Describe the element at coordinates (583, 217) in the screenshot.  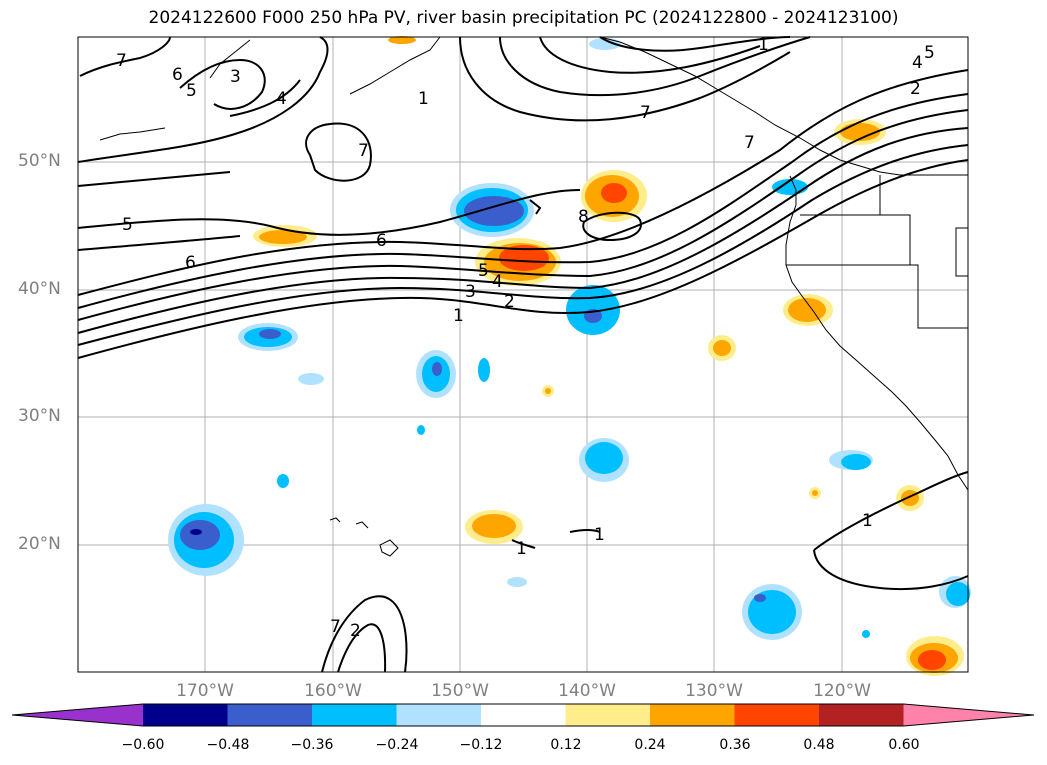
I see `pv-label: 8` at that location.